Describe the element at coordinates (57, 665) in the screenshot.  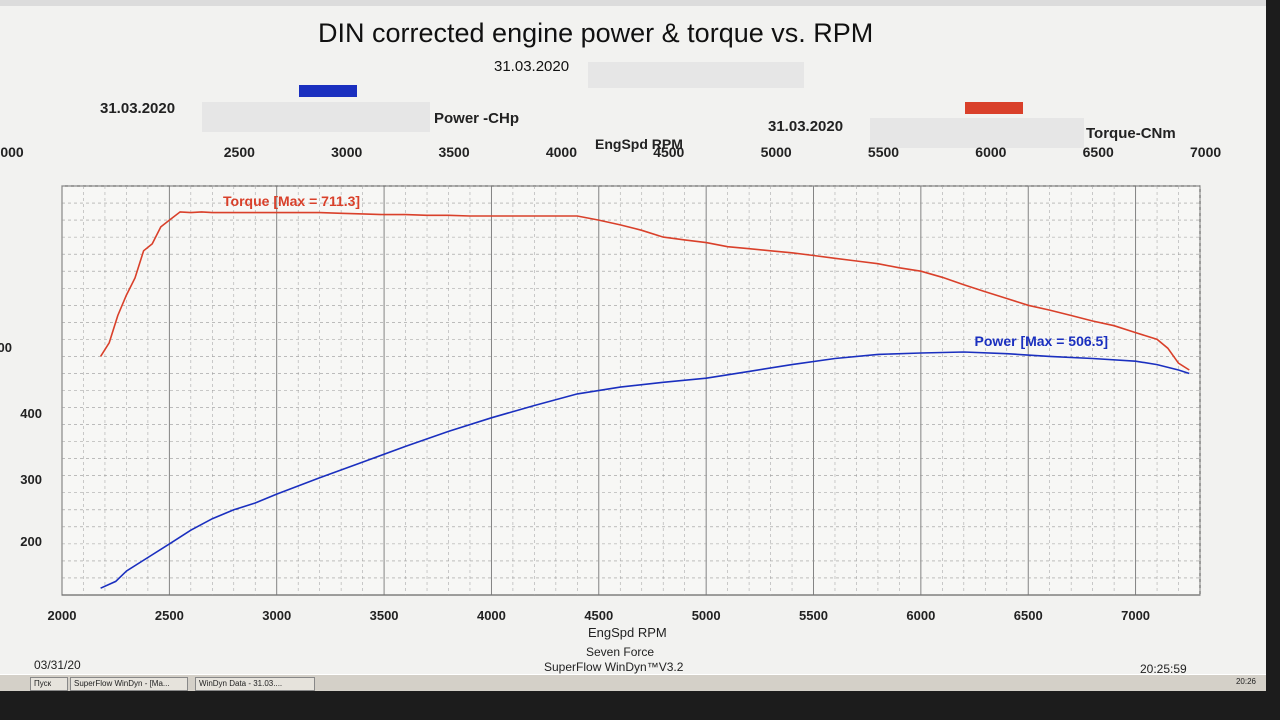
I see `footer-date: 03/31/20` at that location.